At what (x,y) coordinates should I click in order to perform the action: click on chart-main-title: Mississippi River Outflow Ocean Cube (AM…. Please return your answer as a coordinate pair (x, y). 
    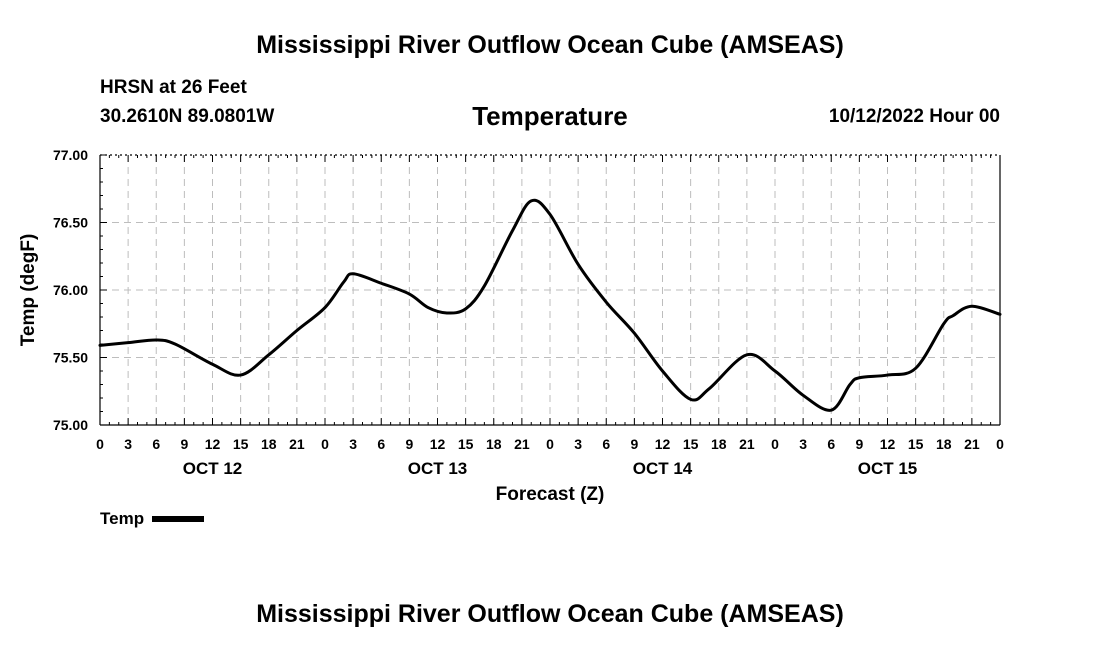
    Looking at the image, I should click on (550, 45).